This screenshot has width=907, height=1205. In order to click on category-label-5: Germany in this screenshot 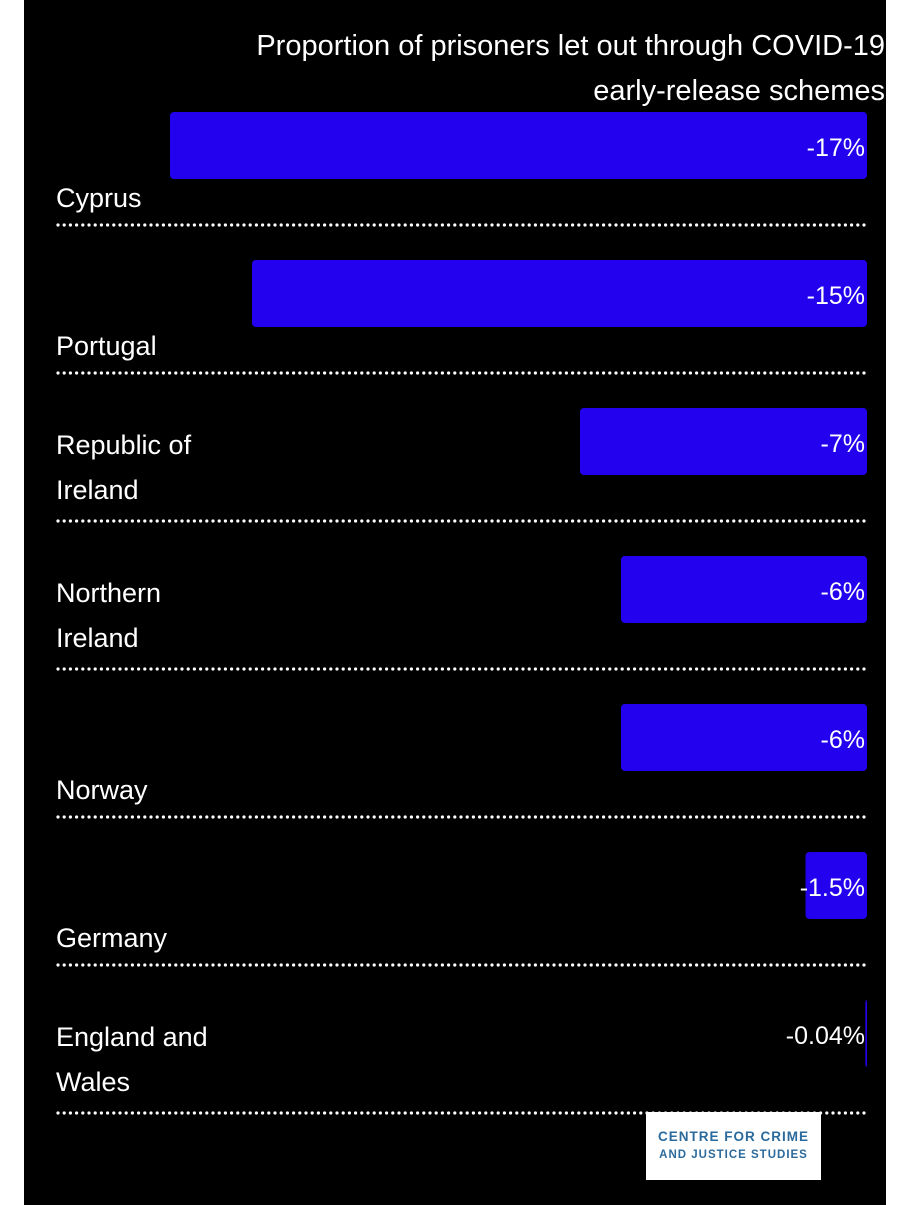, I will do `click(112, 938)`.